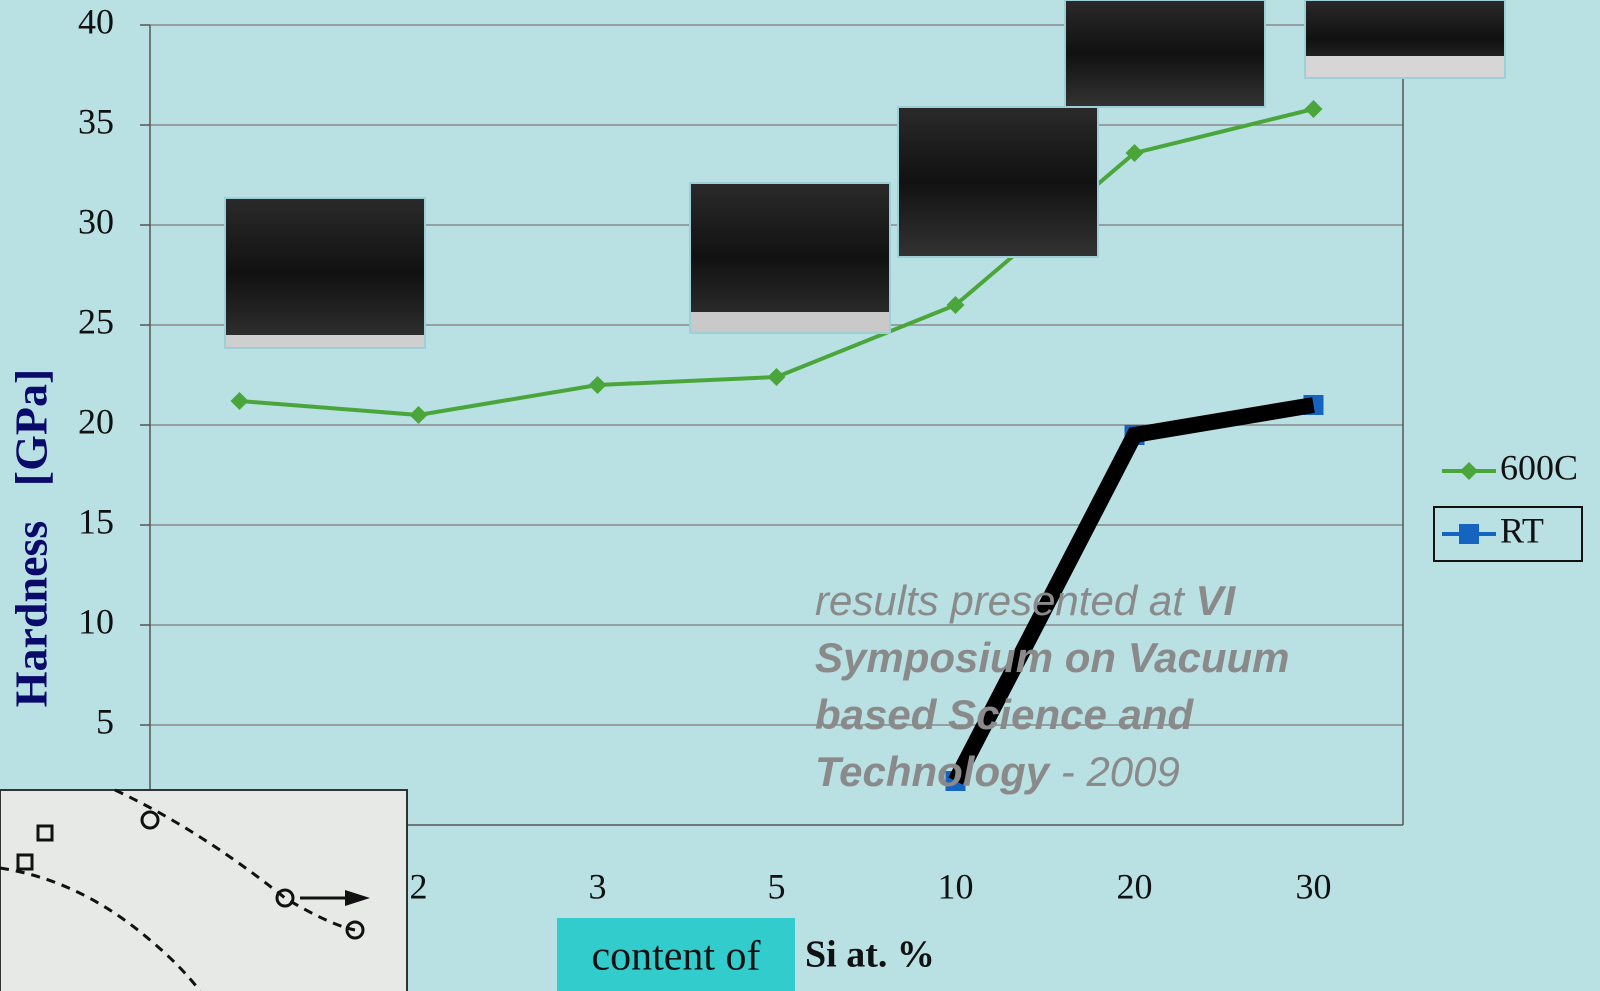 The width and height of the screenshot is (1600, 991). I want to click on y-tick-label: 20, so click(96, 421).